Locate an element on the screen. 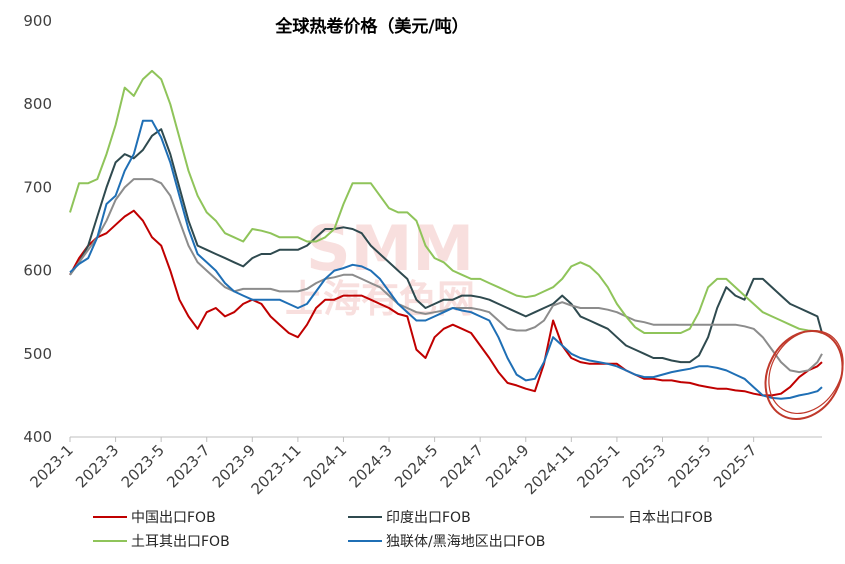  x-tick-label: 2023-3 is located at coordinates (97, 466).